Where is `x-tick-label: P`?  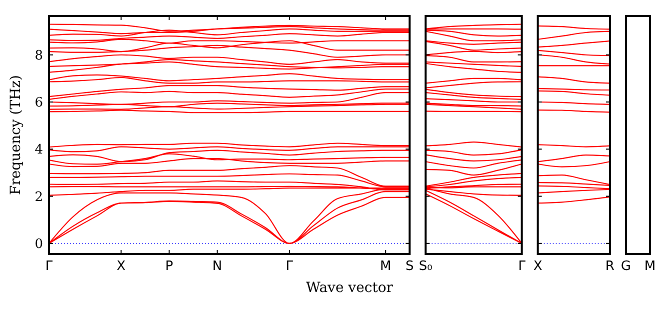 x-tick-label: P is located at coordinates (169, 266).